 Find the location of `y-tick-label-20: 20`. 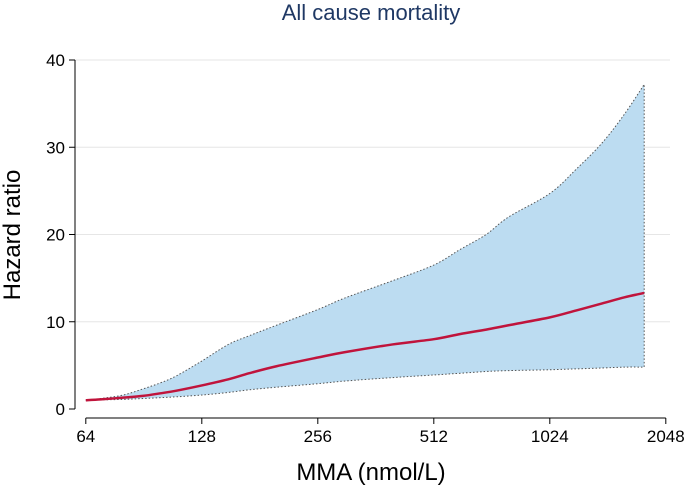

y-tick-label-20: 20 is located at coordinates (55, 235).